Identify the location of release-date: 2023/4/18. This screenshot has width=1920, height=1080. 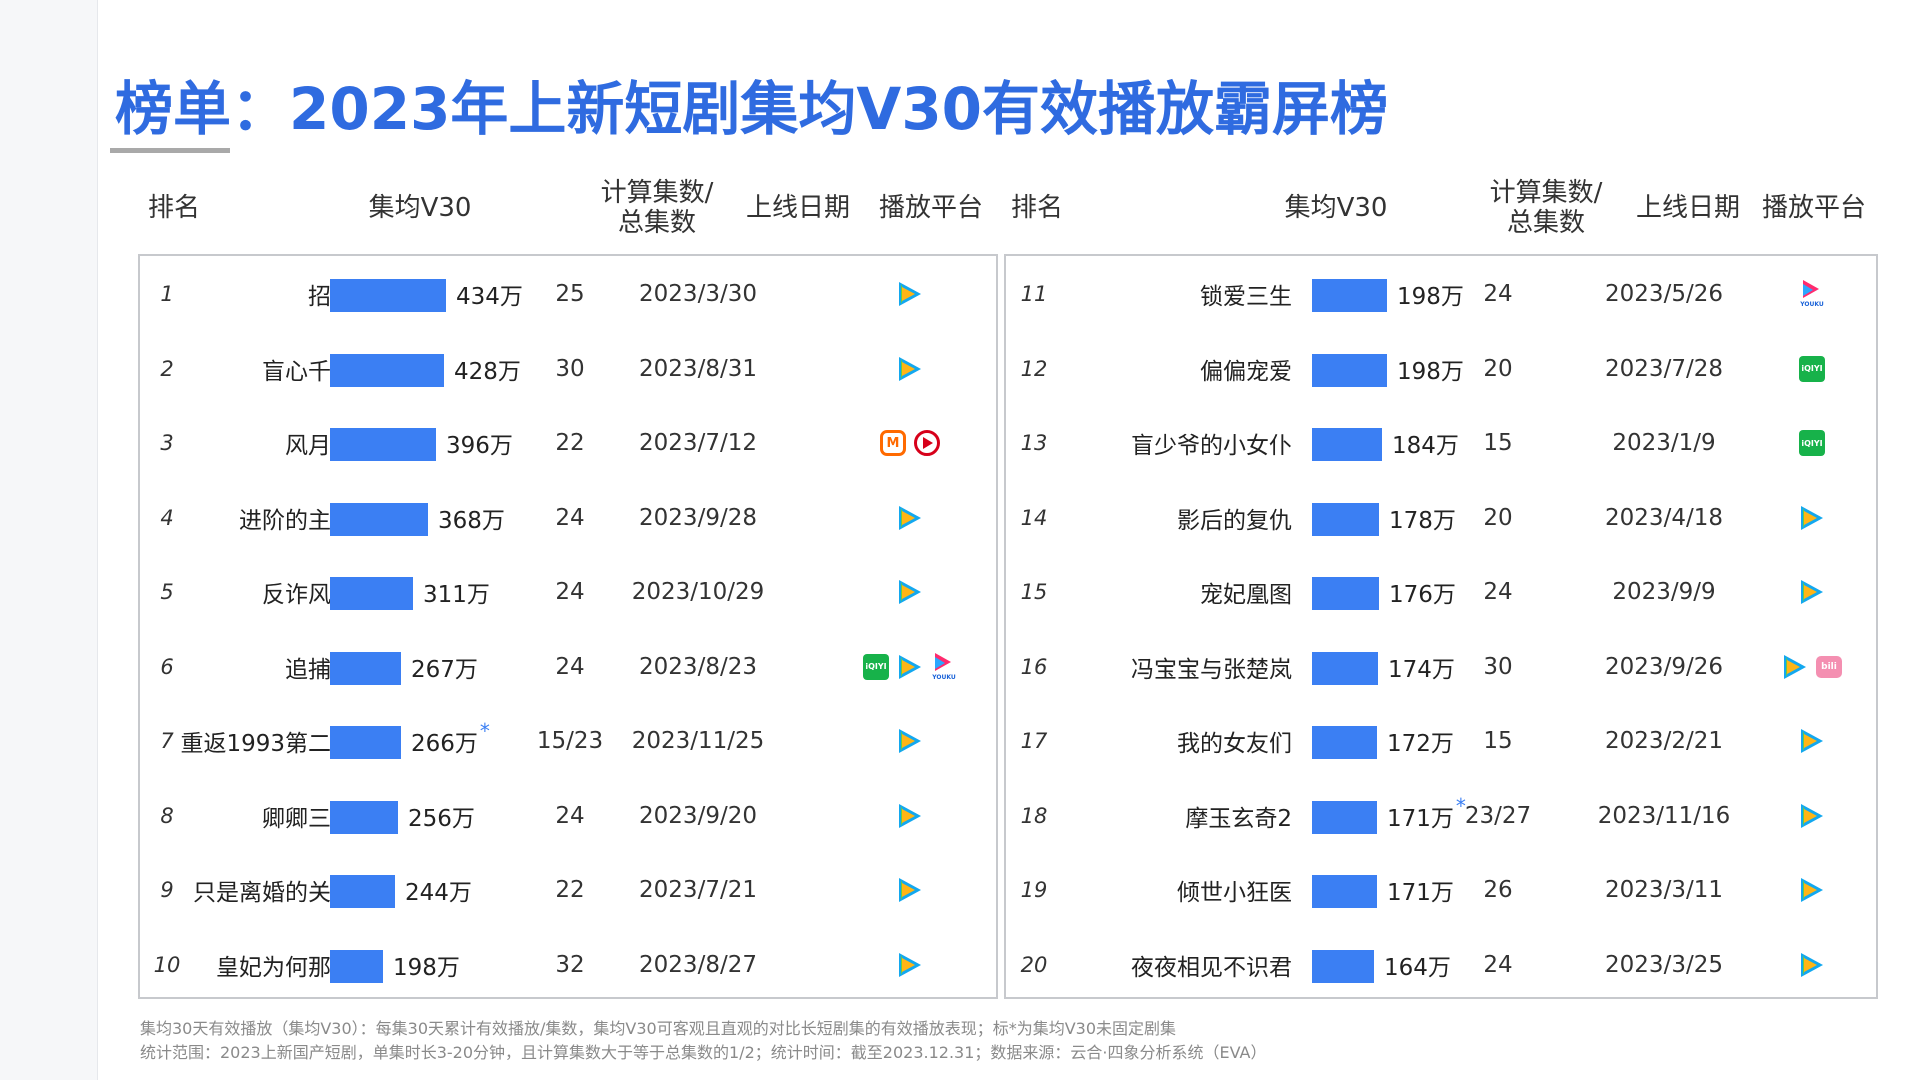
(1664, 517).